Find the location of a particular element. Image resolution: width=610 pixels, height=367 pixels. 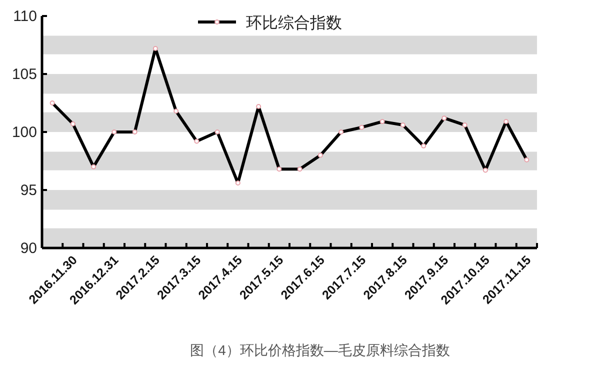

y-tick-label: 105 is located at coordinates (24, 74).